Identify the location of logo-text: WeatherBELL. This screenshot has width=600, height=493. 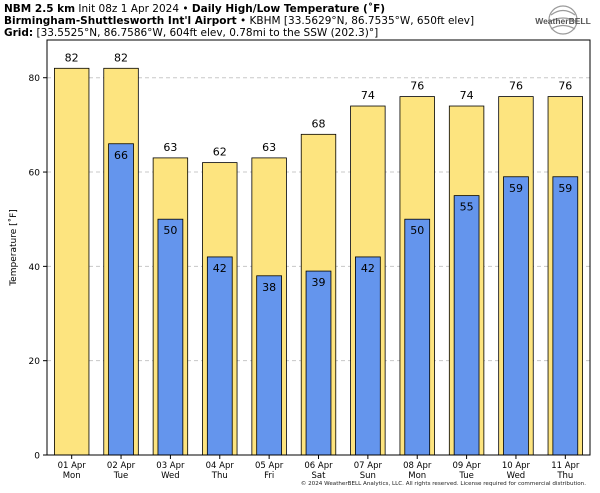
(563, 21).